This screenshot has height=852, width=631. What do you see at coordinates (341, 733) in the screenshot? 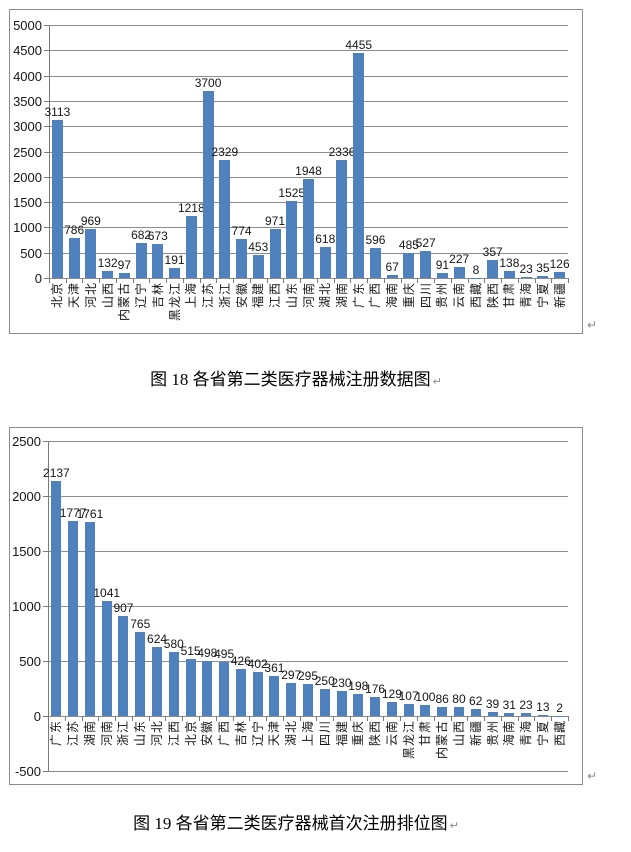
I see `x-axis-label-福建: 福建` at bounding box center [341, 733].